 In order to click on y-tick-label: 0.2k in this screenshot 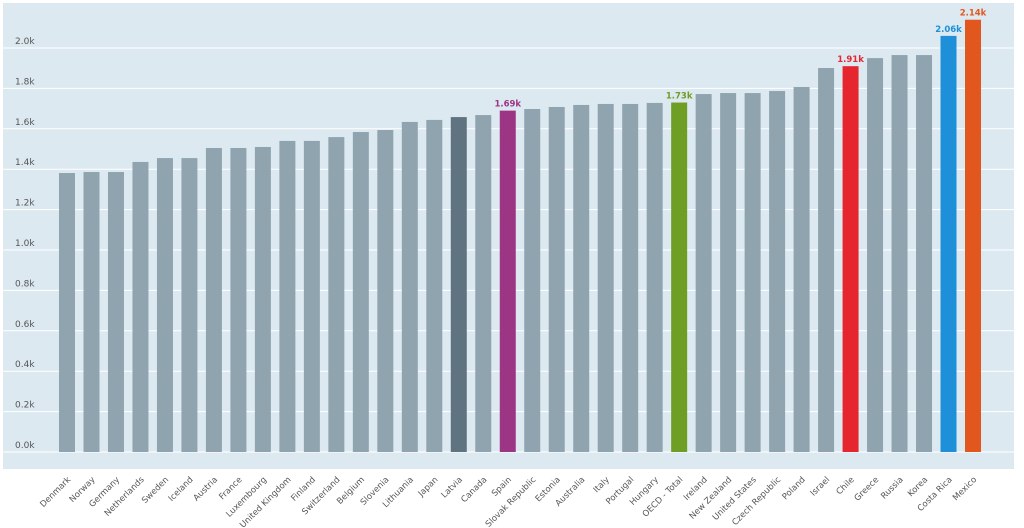, I will do `click(25, 406)`.